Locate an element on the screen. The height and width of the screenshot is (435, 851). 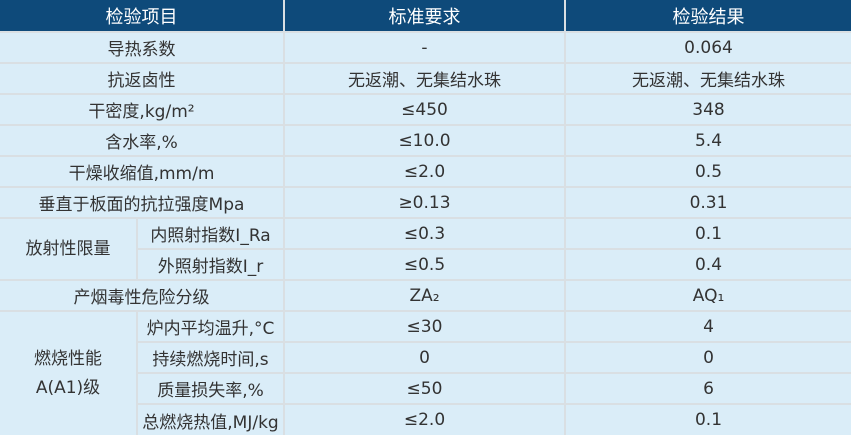
header-col-result: 检验结果 is located at coordinates (707, 16).